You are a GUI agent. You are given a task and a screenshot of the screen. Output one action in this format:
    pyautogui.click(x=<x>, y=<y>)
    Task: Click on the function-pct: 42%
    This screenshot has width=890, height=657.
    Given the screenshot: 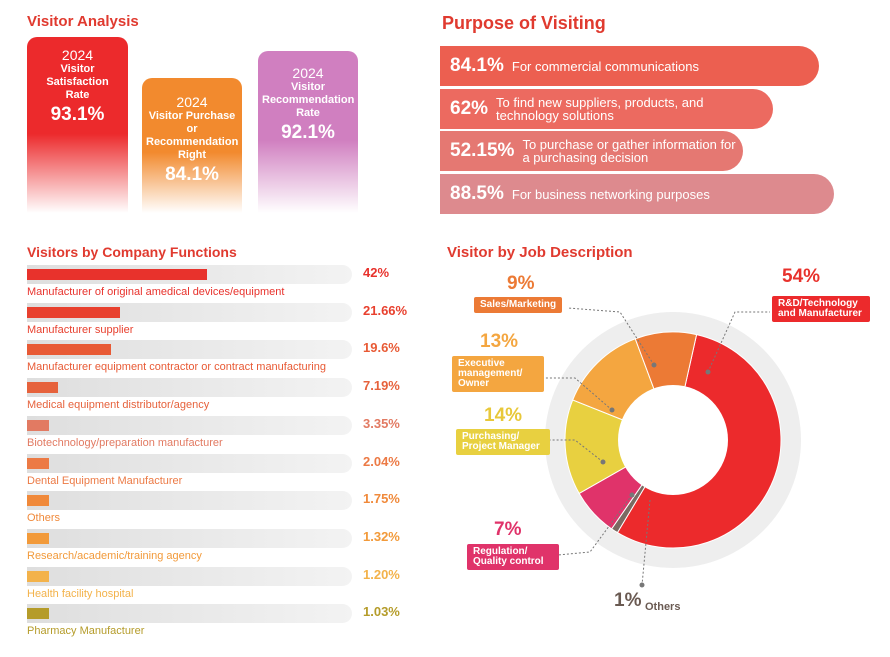 What is the action you would take?
    pyautogui.click(x=376, y=272)
    